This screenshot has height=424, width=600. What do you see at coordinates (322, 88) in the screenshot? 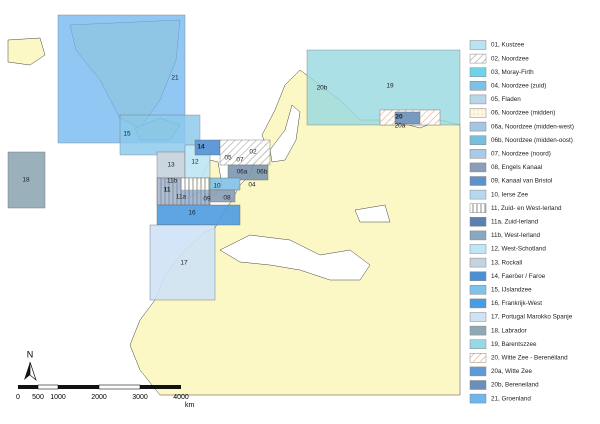
I see `zone-label: 20b` at bounding box center [322, 88].